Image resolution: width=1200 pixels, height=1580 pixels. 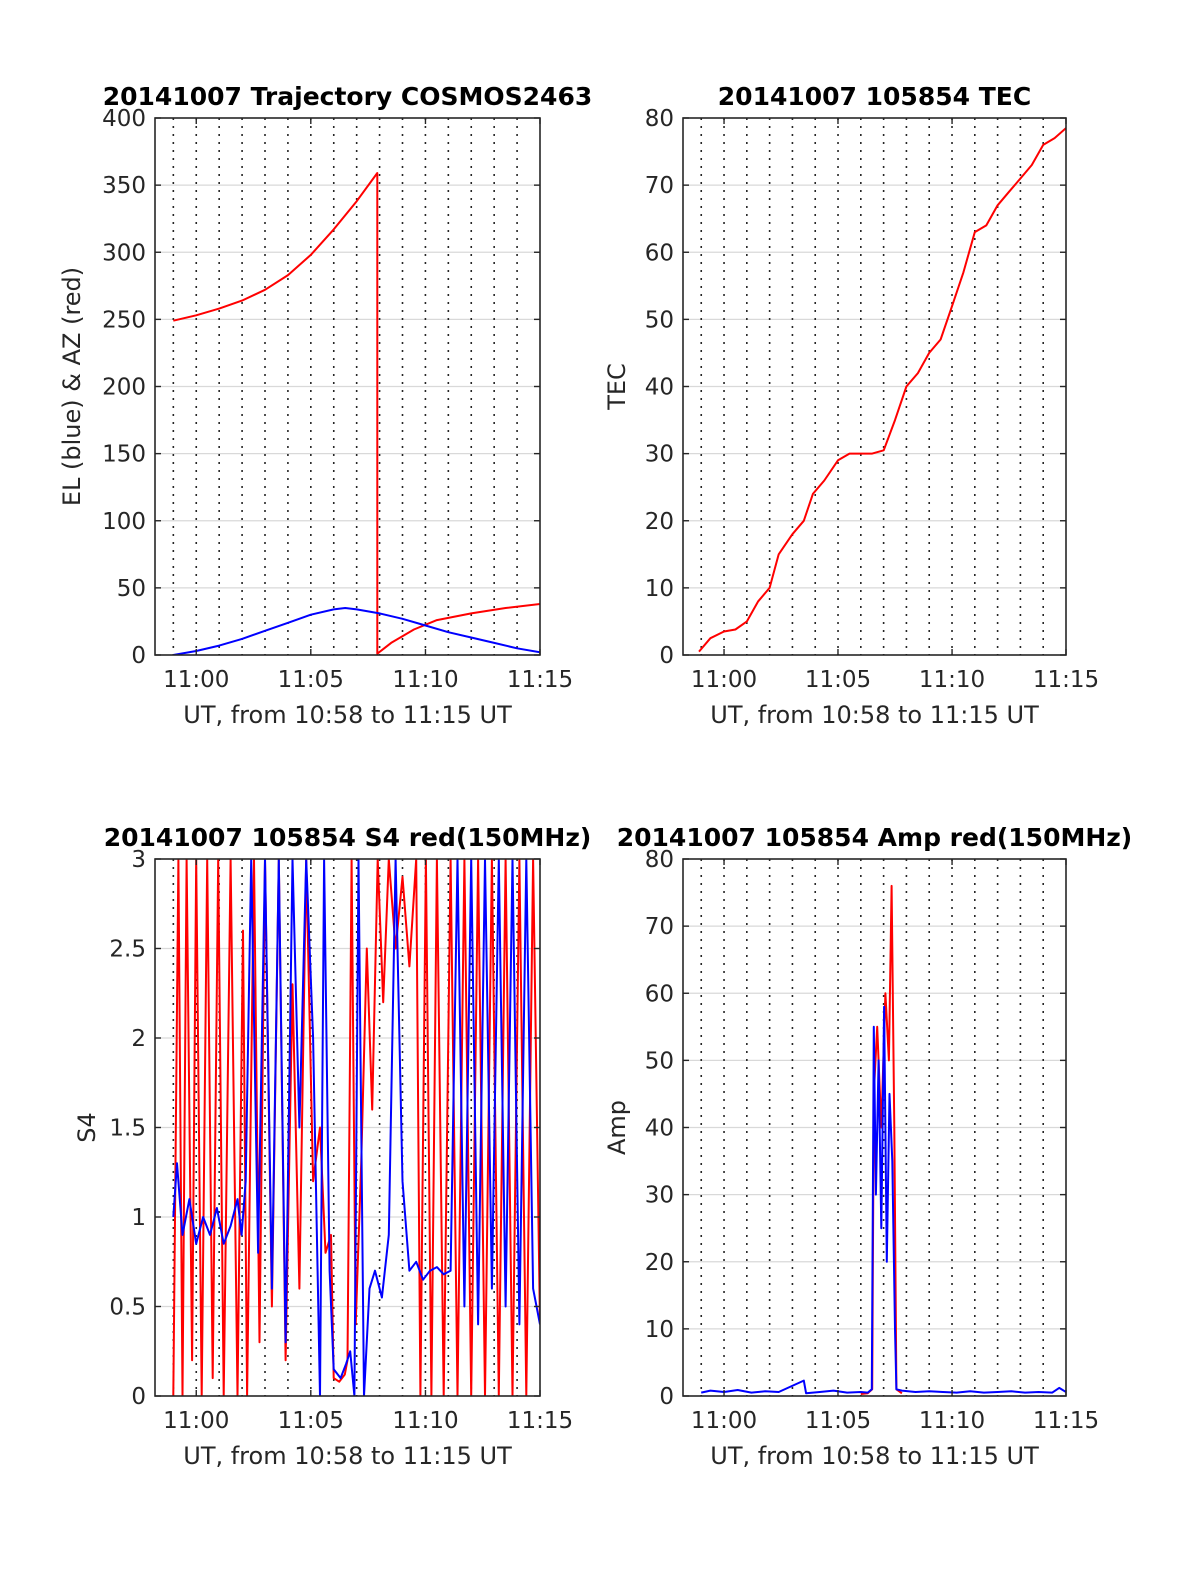 What do you see at coordinates (127, 1308) in the screenshot?
I see `y-tick-label: 0.5` at bounding box center [127, 1308].